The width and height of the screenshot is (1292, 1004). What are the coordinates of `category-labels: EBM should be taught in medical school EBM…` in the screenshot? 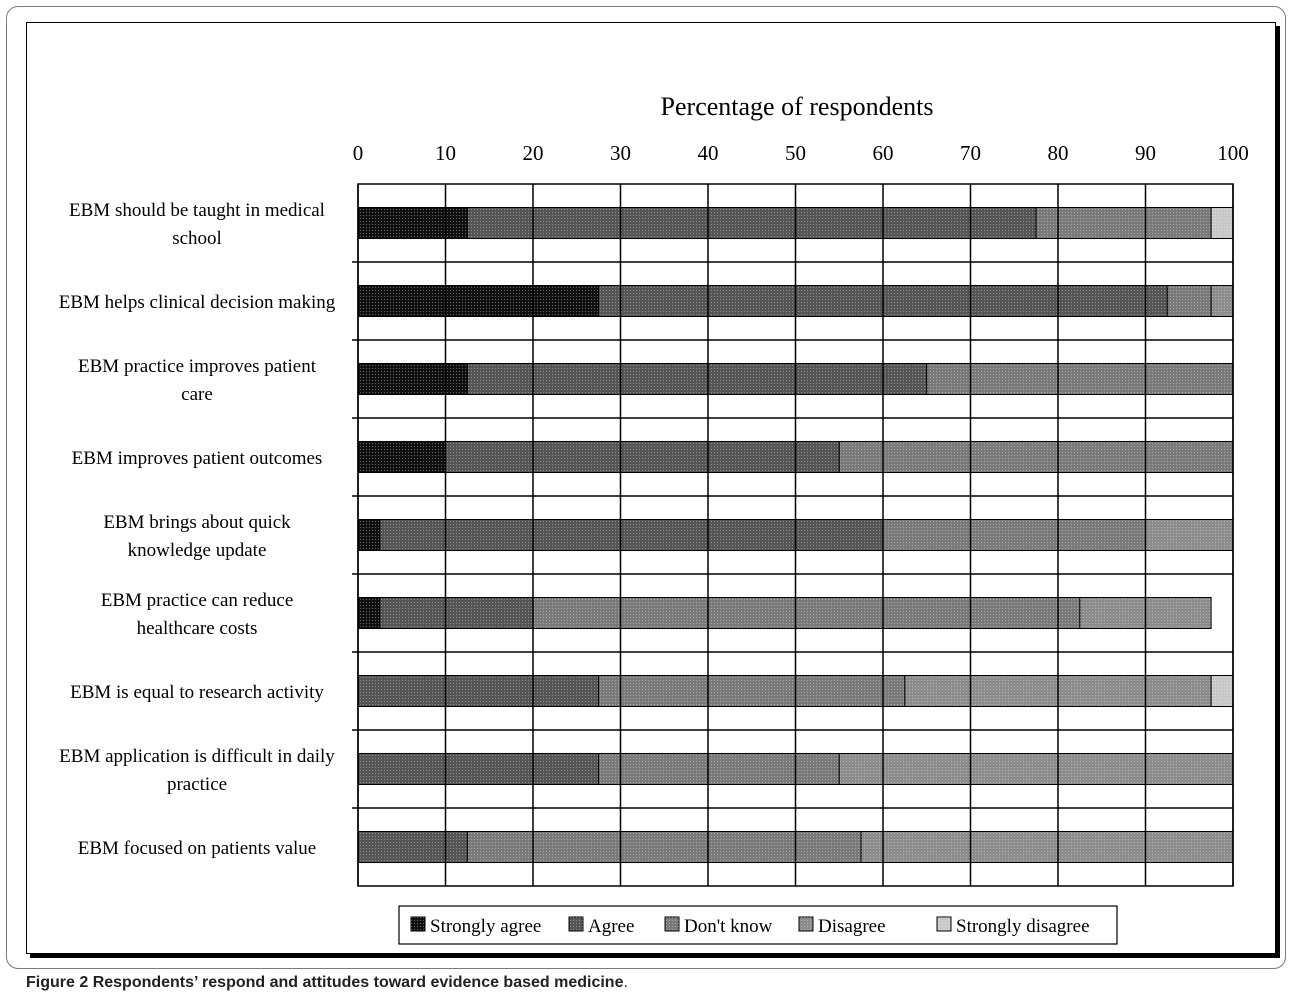 It's located at (197, 529).